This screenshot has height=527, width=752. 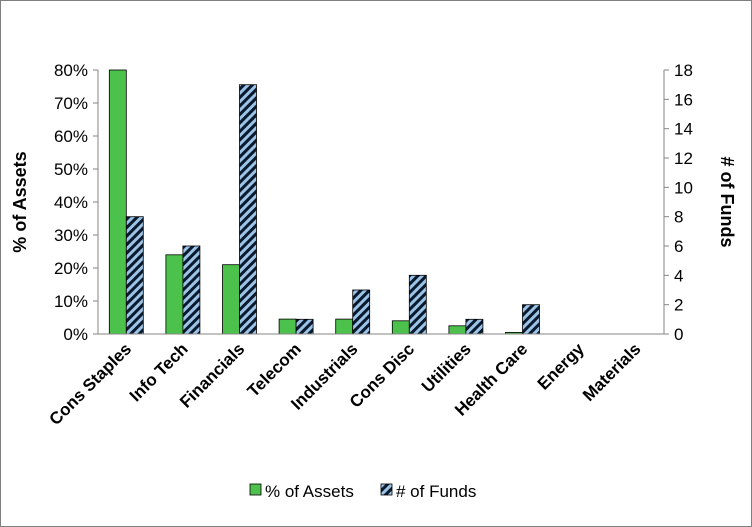 What do you see at coordinates (683, 70) in the screenshot?
I see `right-tick-label-9: 18` at bounding box center [683, 70].